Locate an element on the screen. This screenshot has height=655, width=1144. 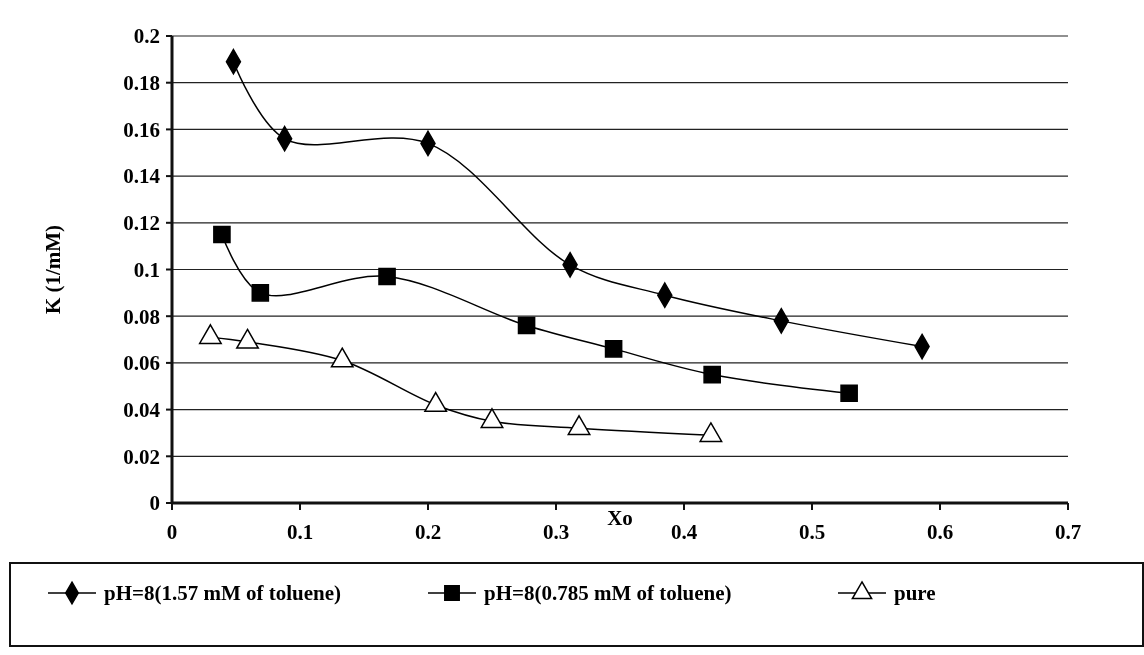
y-tick-label: 0.18 is located at coordinates (141, 83).